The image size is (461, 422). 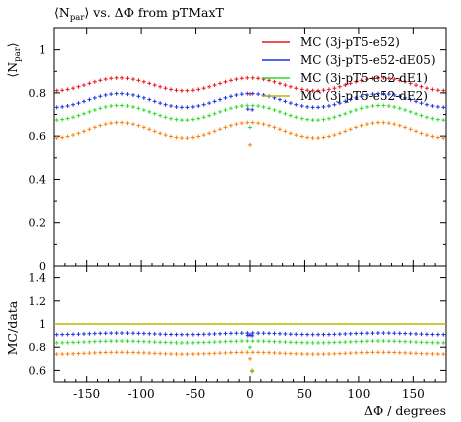 What do you see at coordinates (304, 394) in the screenshot?
I see `x-tick-label: 50` at bounding box center [304, 394].